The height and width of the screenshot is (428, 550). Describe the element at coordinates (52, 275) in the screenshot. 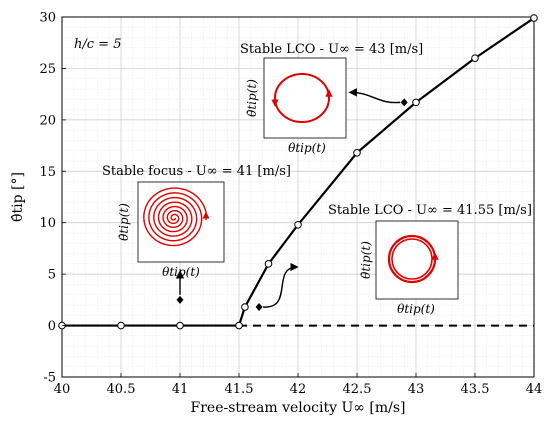

I see `y-tick-label: 5` at that location.